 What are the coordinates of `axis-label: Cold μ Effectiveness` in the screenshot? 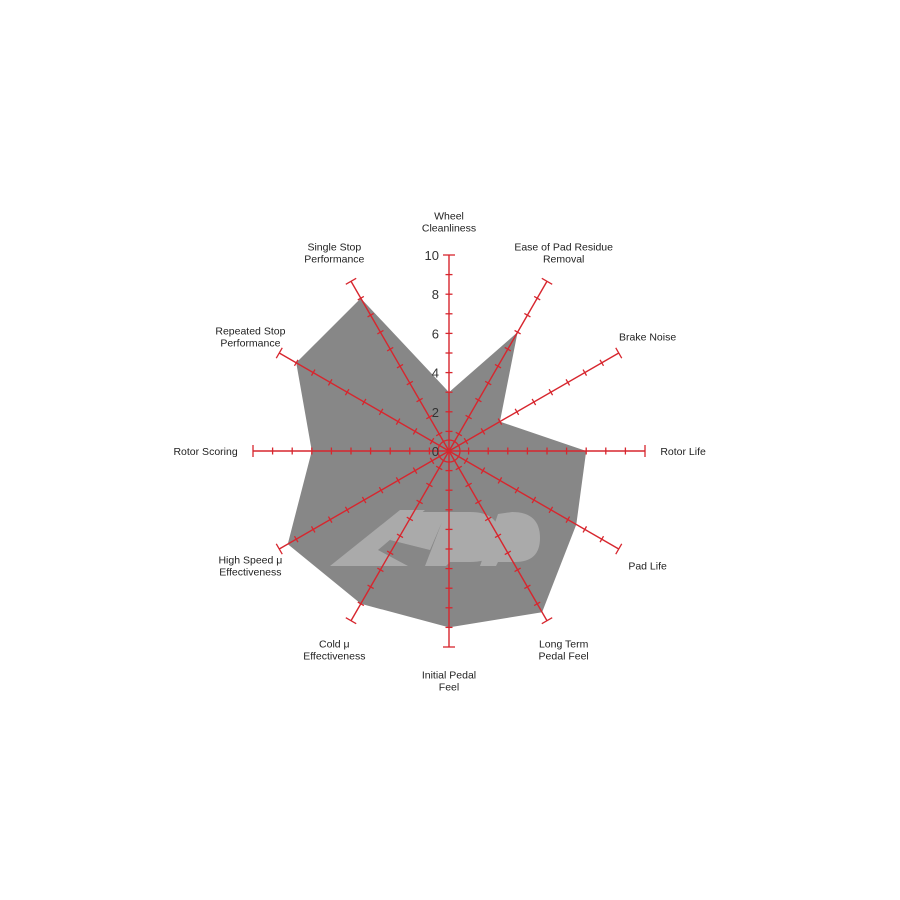 It's located at (334, 651).